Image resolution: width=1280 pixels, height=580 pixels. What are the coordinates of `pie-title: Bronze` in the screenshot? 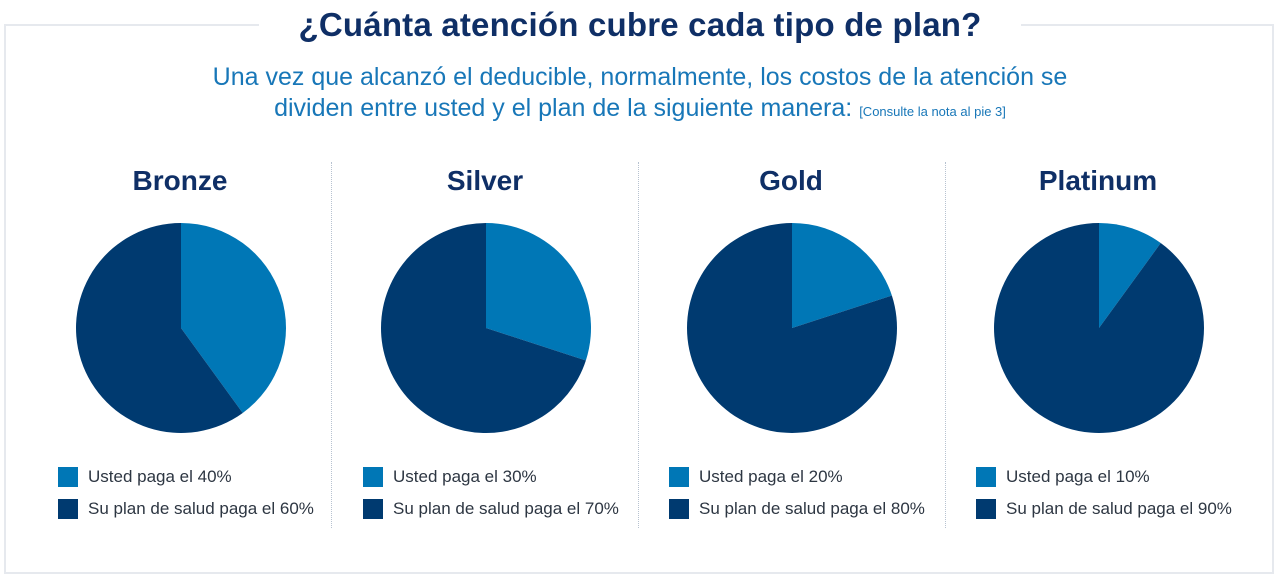 It's located at (180, 180).